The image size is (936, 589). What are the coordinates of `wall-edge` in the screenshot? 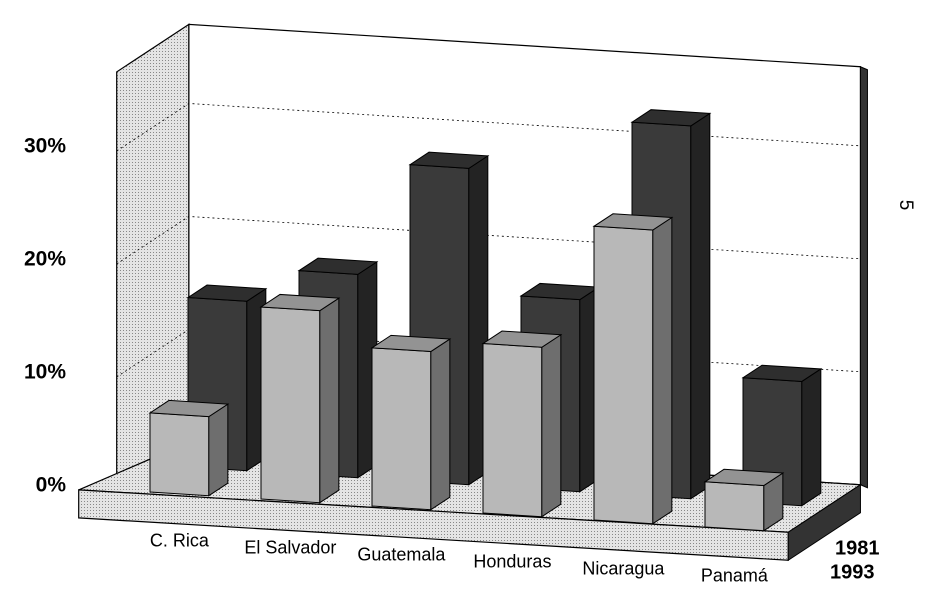 It's located at (863, 277).